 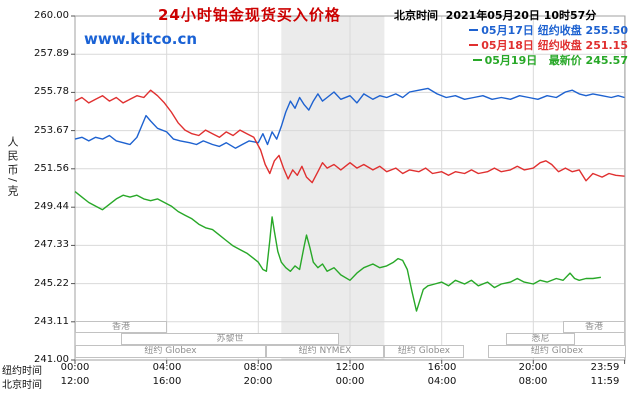 What do you see at coordinates (51, 206) in the screenshot?
I see `y-tick-label: 249.44` at bounding box center [51, 206].